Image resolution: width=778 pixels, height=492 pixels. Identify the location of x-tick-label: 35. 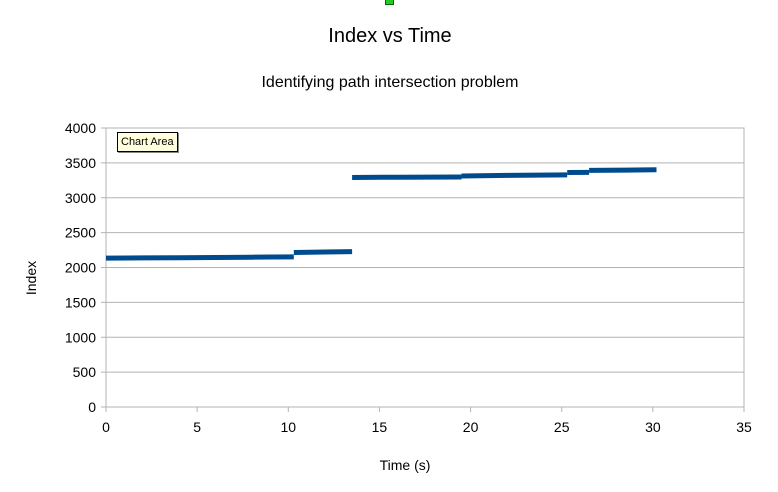
(744, 427).